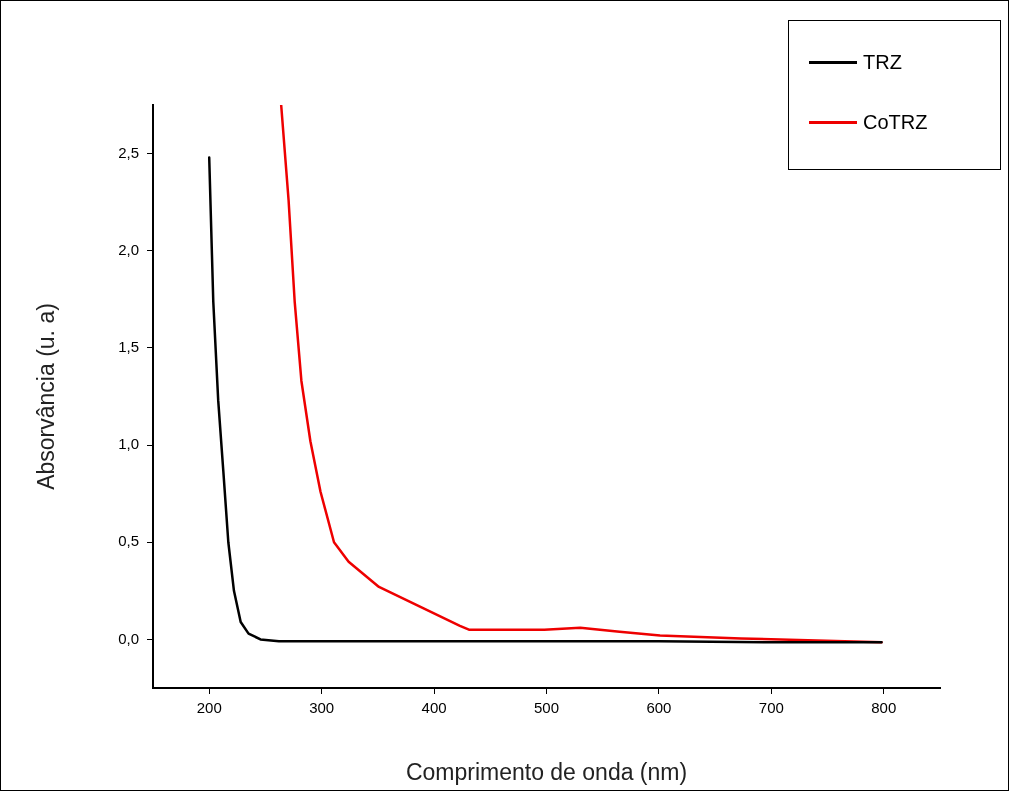 This screenshot has height=791, width=1009. I want to click on x-tick-label: 600, so click(659, 708).